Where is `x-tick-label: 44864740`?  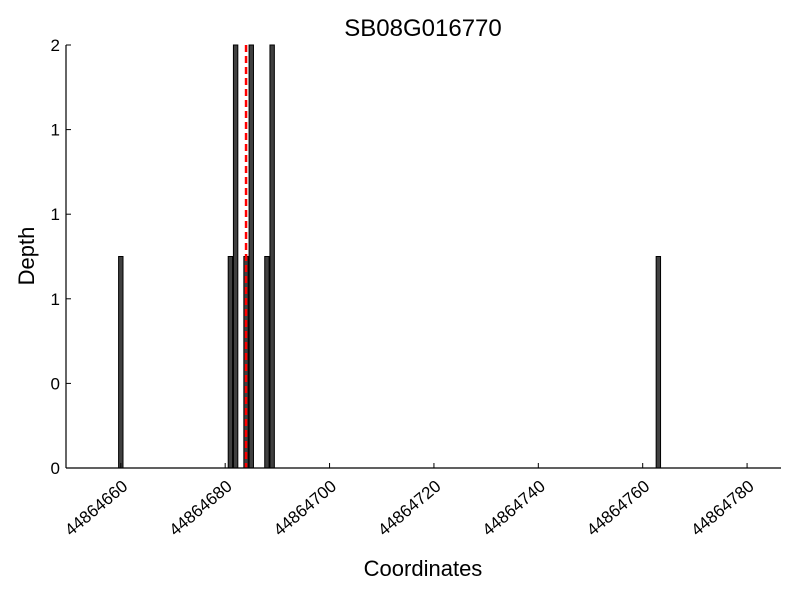 x-tick-label: 44864740 is located at coordinates (514, 508).